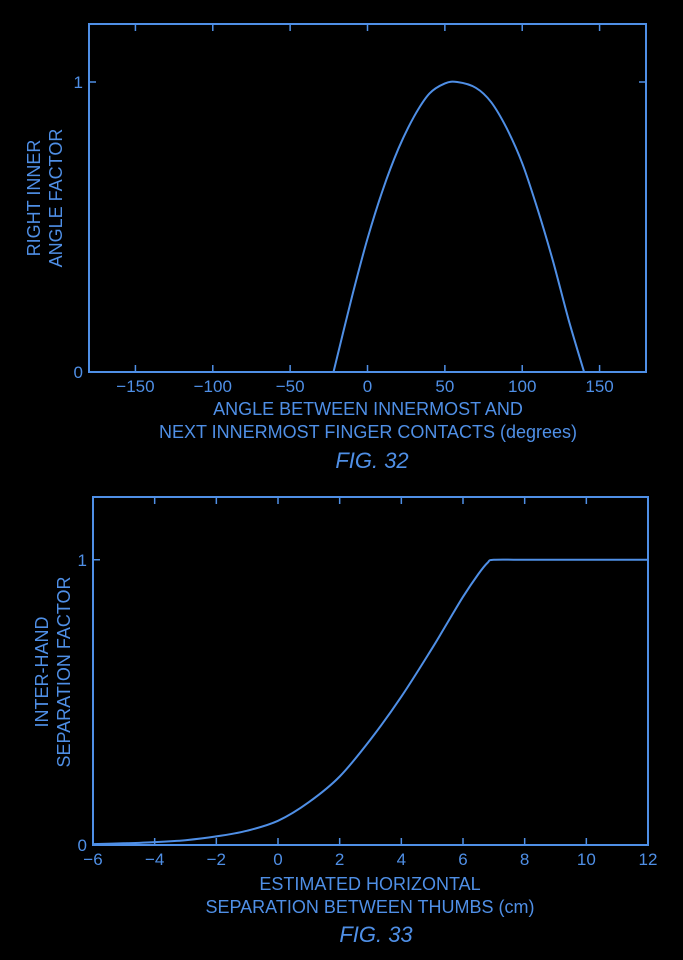 Image resolution: width=683 pixels, height=960 pixels. I want to click on y-axis-label-line-2: SEPARATION FACTOR, so click(64, 671).